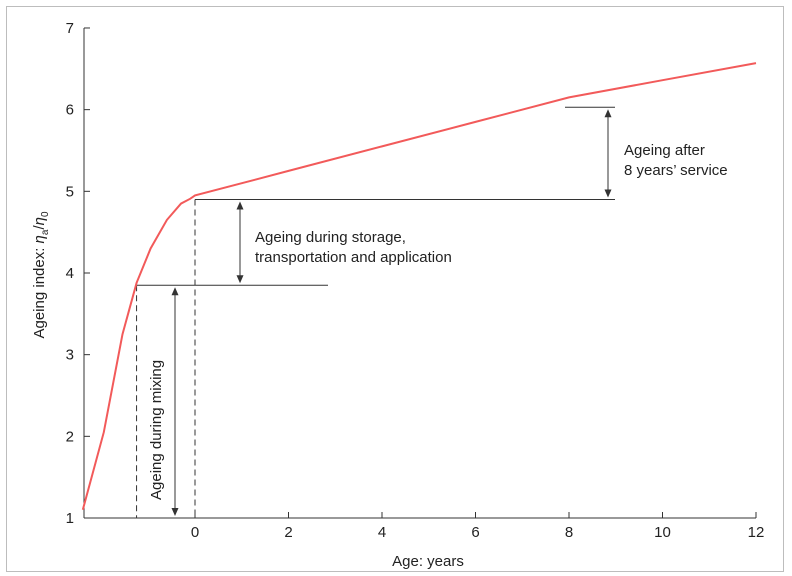 The image size is (792, 576). What do you see at coordinates (240, 205) in the screenshot?
I see `storage-arrow-head-top` at bounding box center [240, 205].